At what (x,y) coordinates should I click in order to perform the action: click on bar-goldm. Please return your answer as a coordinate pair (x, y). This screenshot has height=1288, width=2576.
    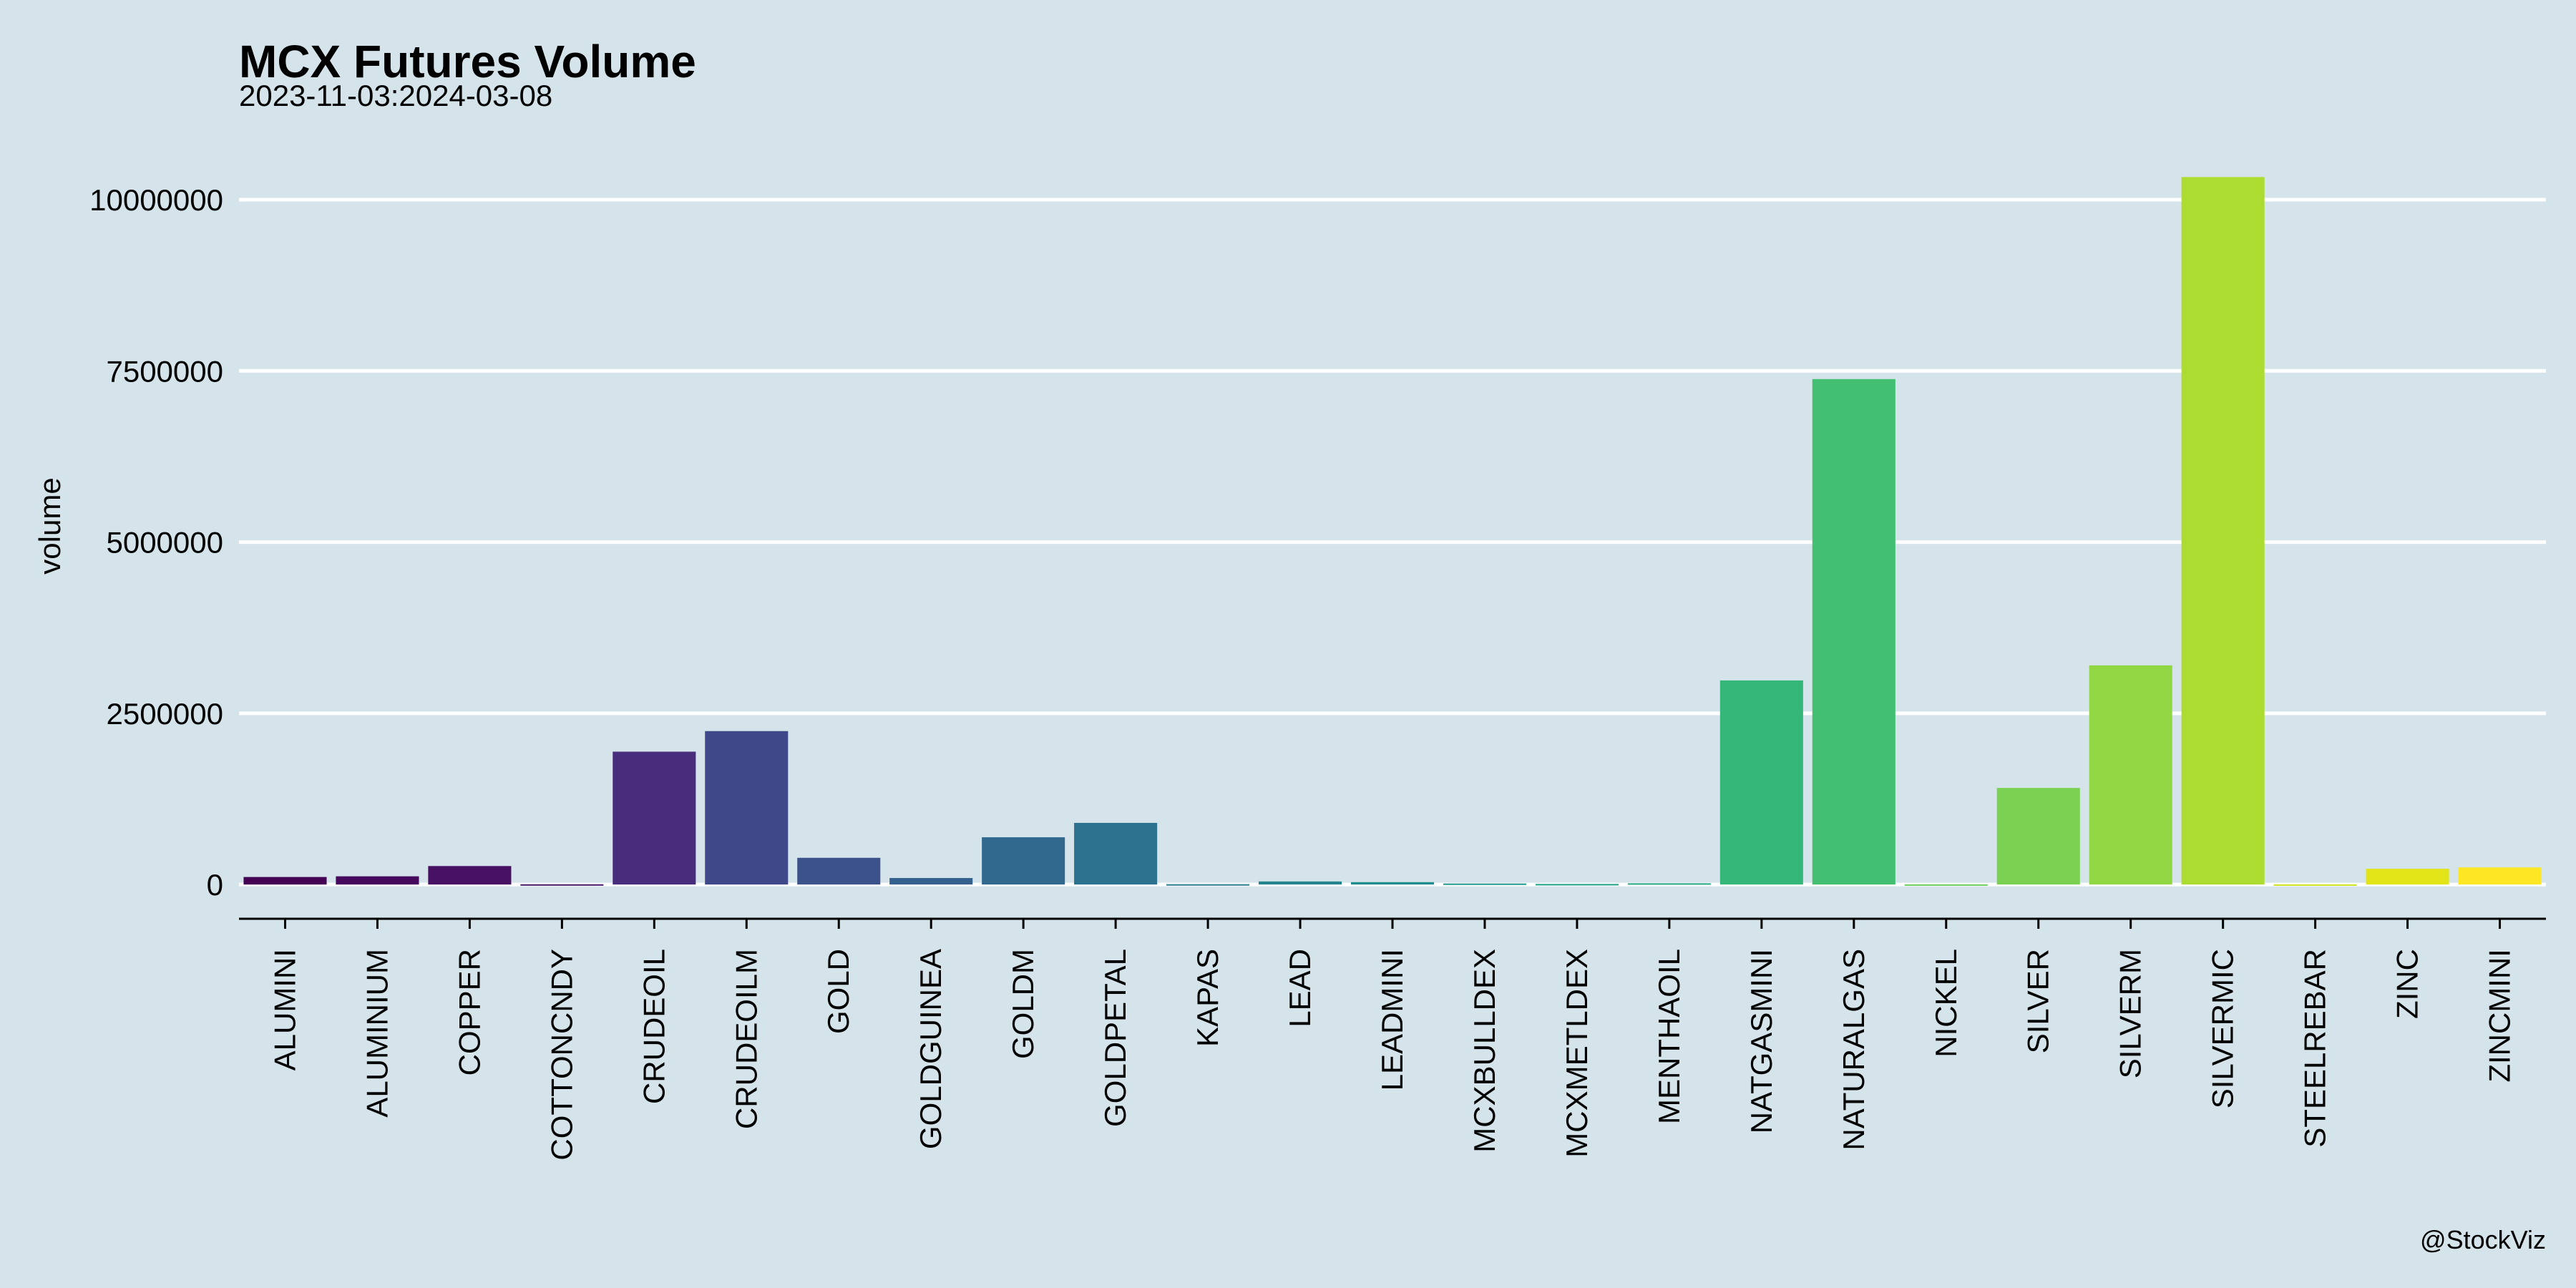
    Looking at the image, I should click on (1023, 861).